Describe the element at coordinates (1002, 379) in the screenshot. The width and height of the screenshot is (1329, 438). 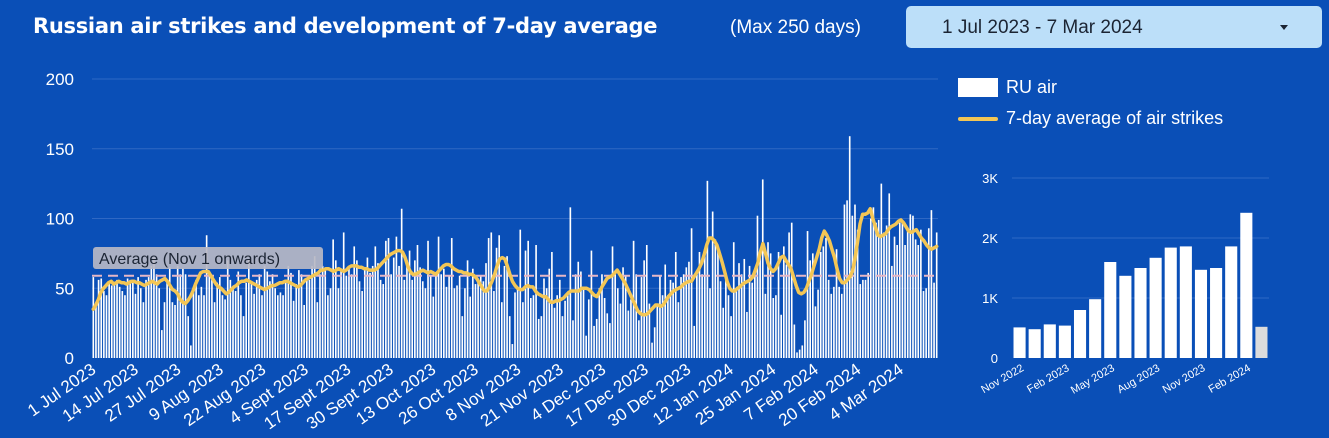
I see `mini-x-tick-label: Nov 2022` at that location.